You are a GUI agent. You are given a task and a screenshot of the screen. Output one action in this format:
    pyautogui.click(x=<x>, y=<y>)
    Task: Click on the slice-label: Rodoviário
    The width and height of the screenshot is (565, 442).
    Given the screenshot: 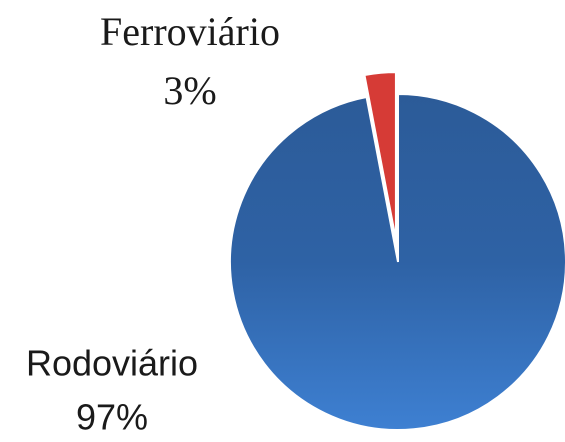 What is the action you would take?
    pyautogui.click(x=112, y=363)
    